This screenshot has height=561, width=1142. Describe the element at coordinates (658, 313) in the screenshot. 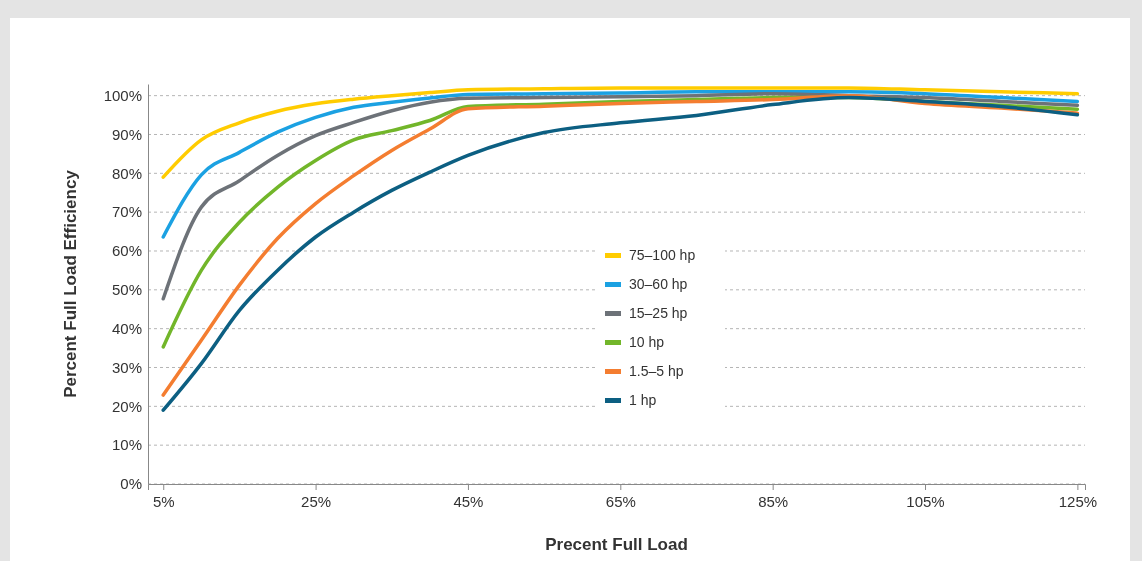

I see `legend-label: 15–25 hp` at that location.